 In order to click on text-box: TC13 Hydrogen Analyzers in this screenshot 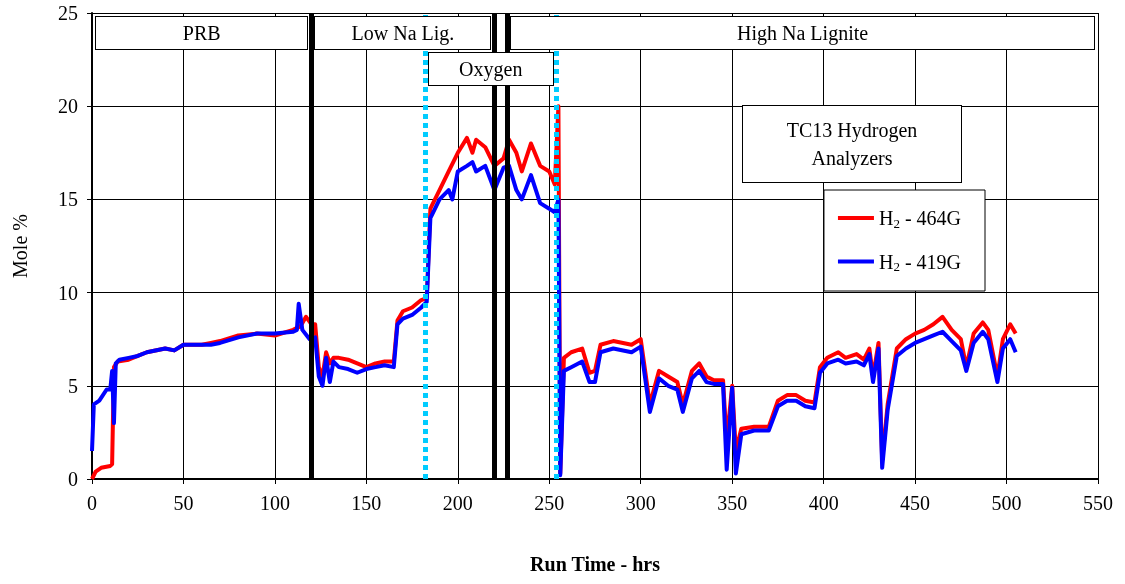, I will do `click(852, 144)`.